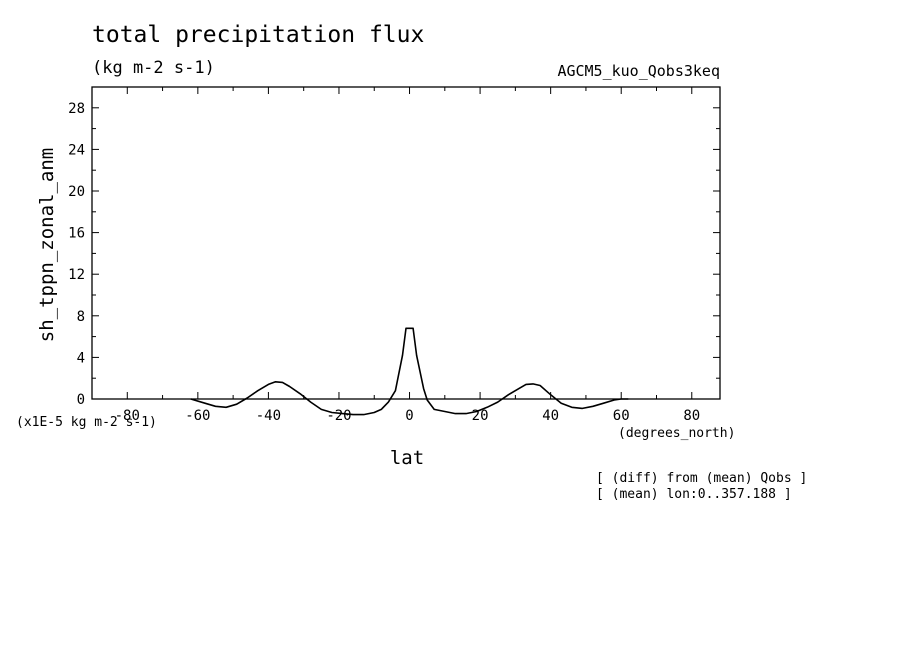  What do you see at coordinates (691, 416) in the screenshot?
I see `x-tick-label: 80` at bounding box center [691, 416].